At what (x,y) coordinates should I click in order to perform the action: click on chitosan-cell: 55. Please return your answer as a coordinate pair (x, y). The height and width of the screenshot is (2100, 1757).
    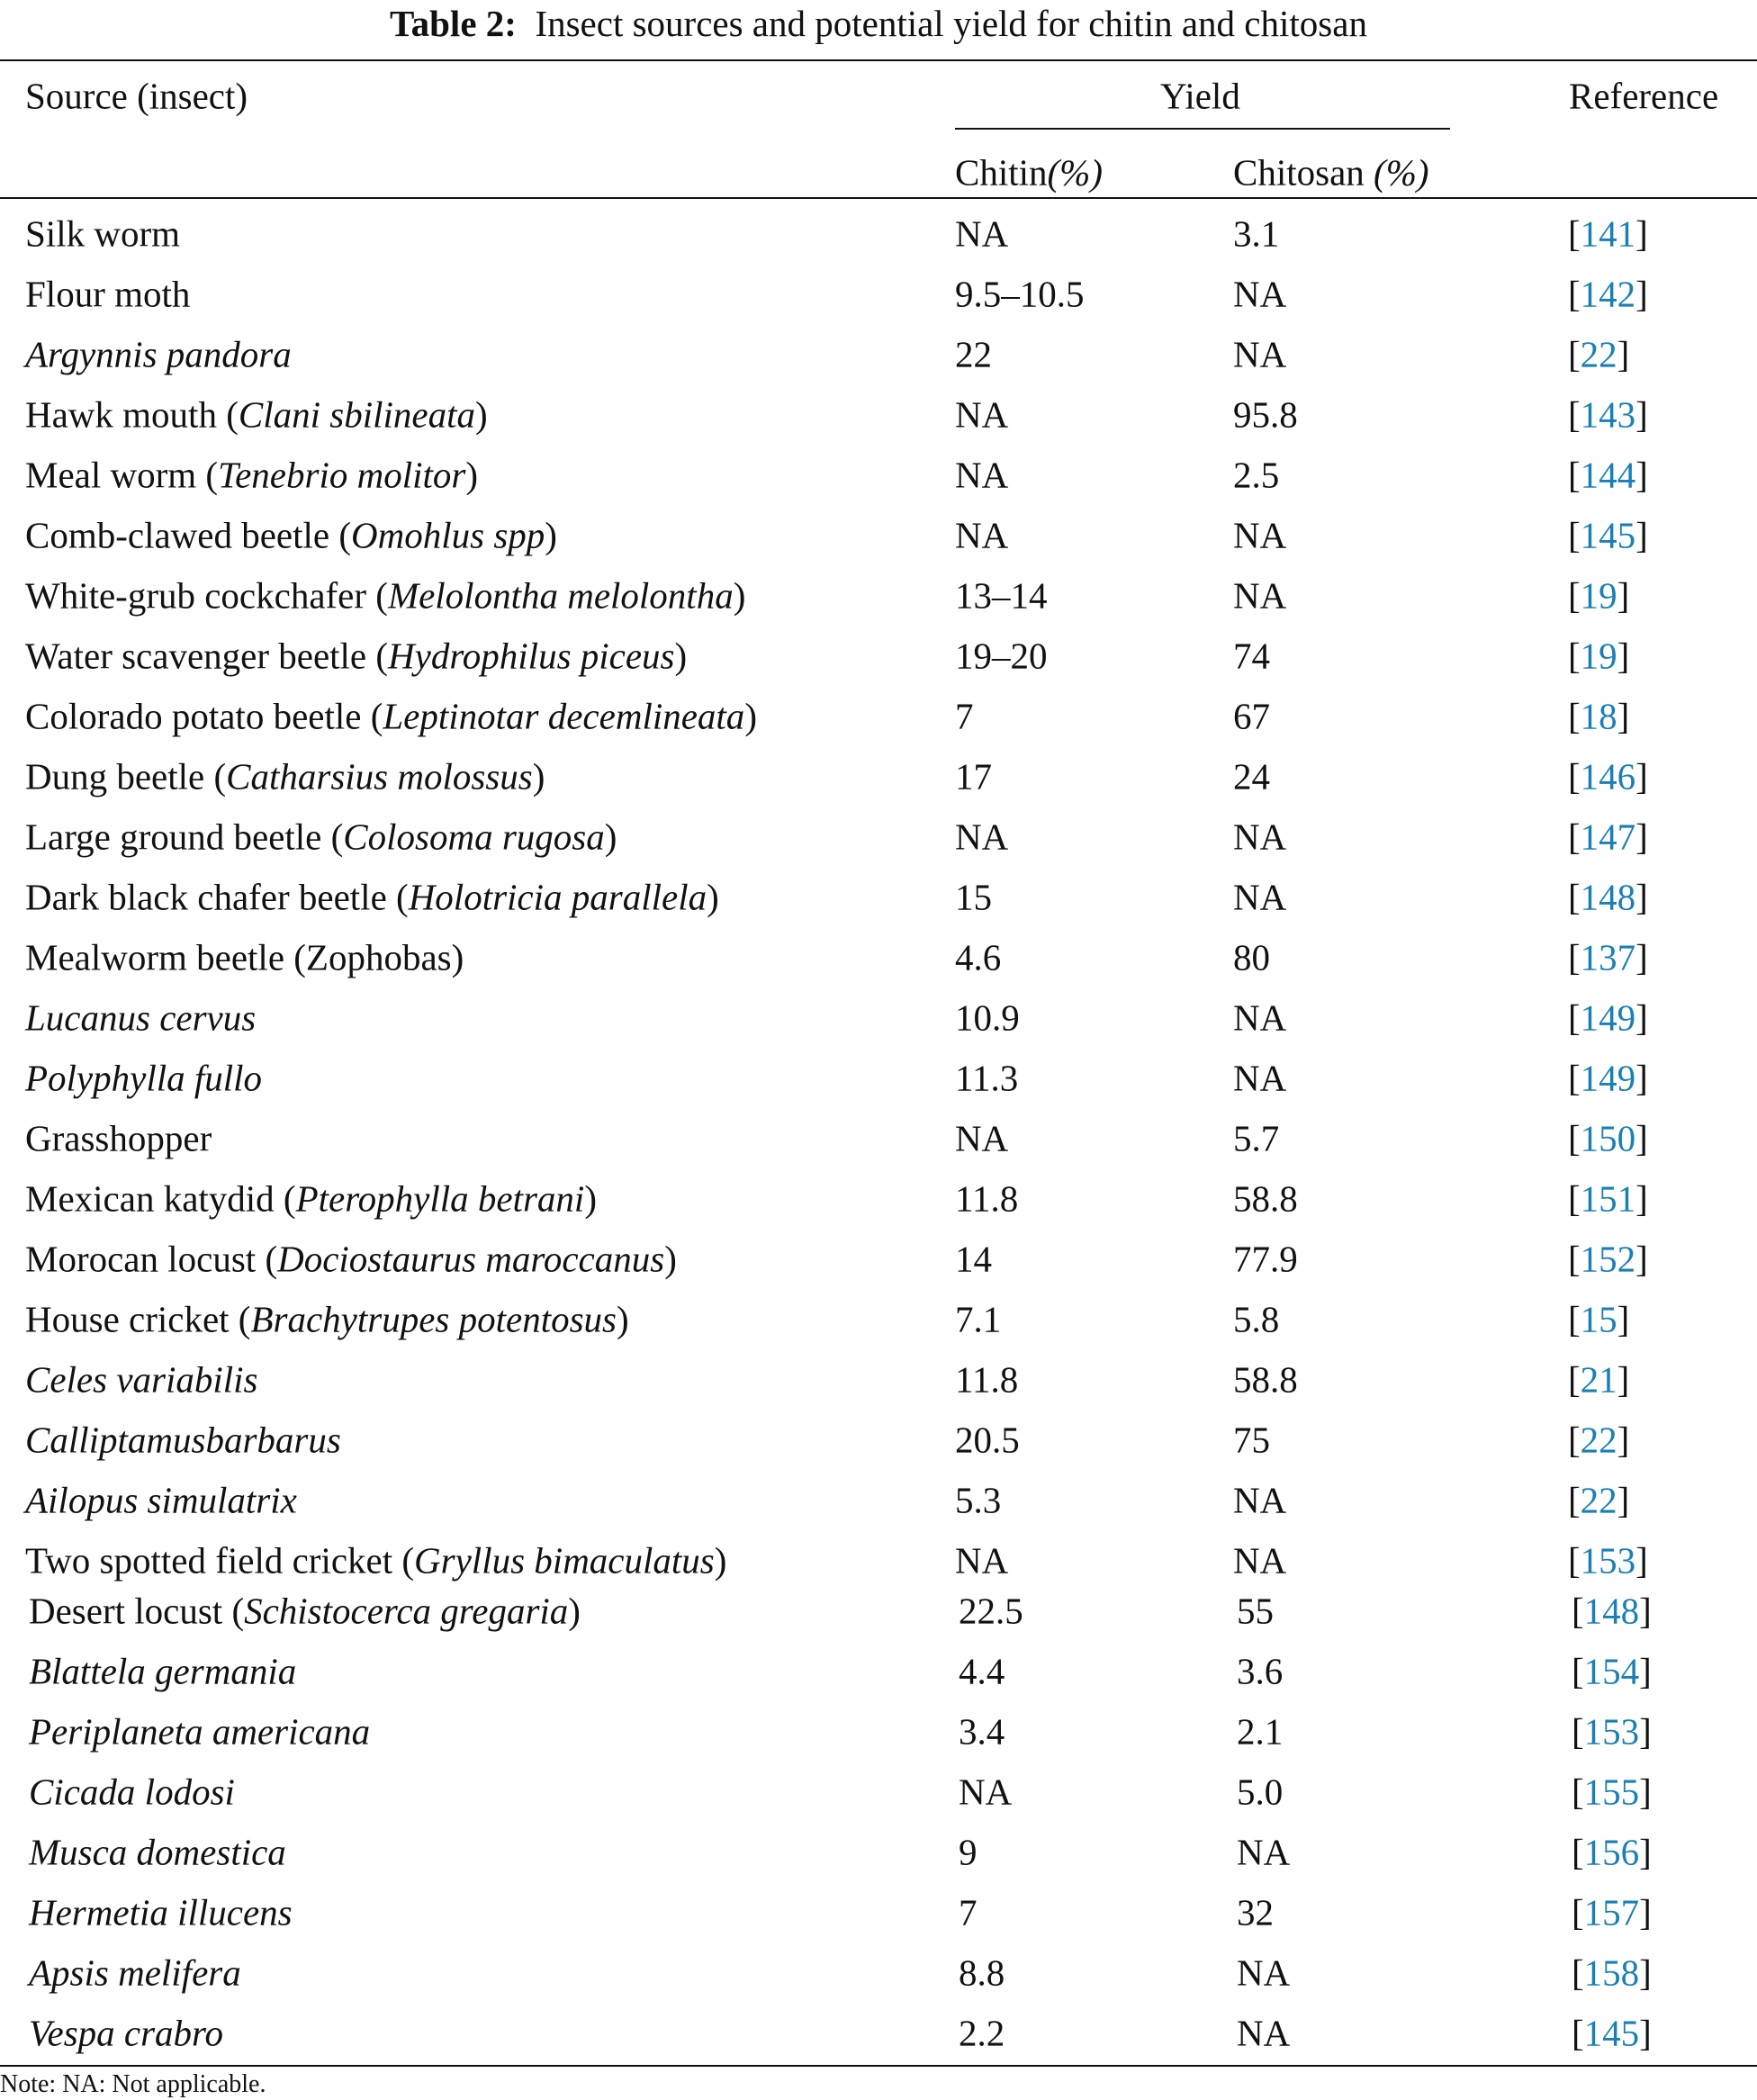
    Looking at the image, I should click on (1255, 1611).